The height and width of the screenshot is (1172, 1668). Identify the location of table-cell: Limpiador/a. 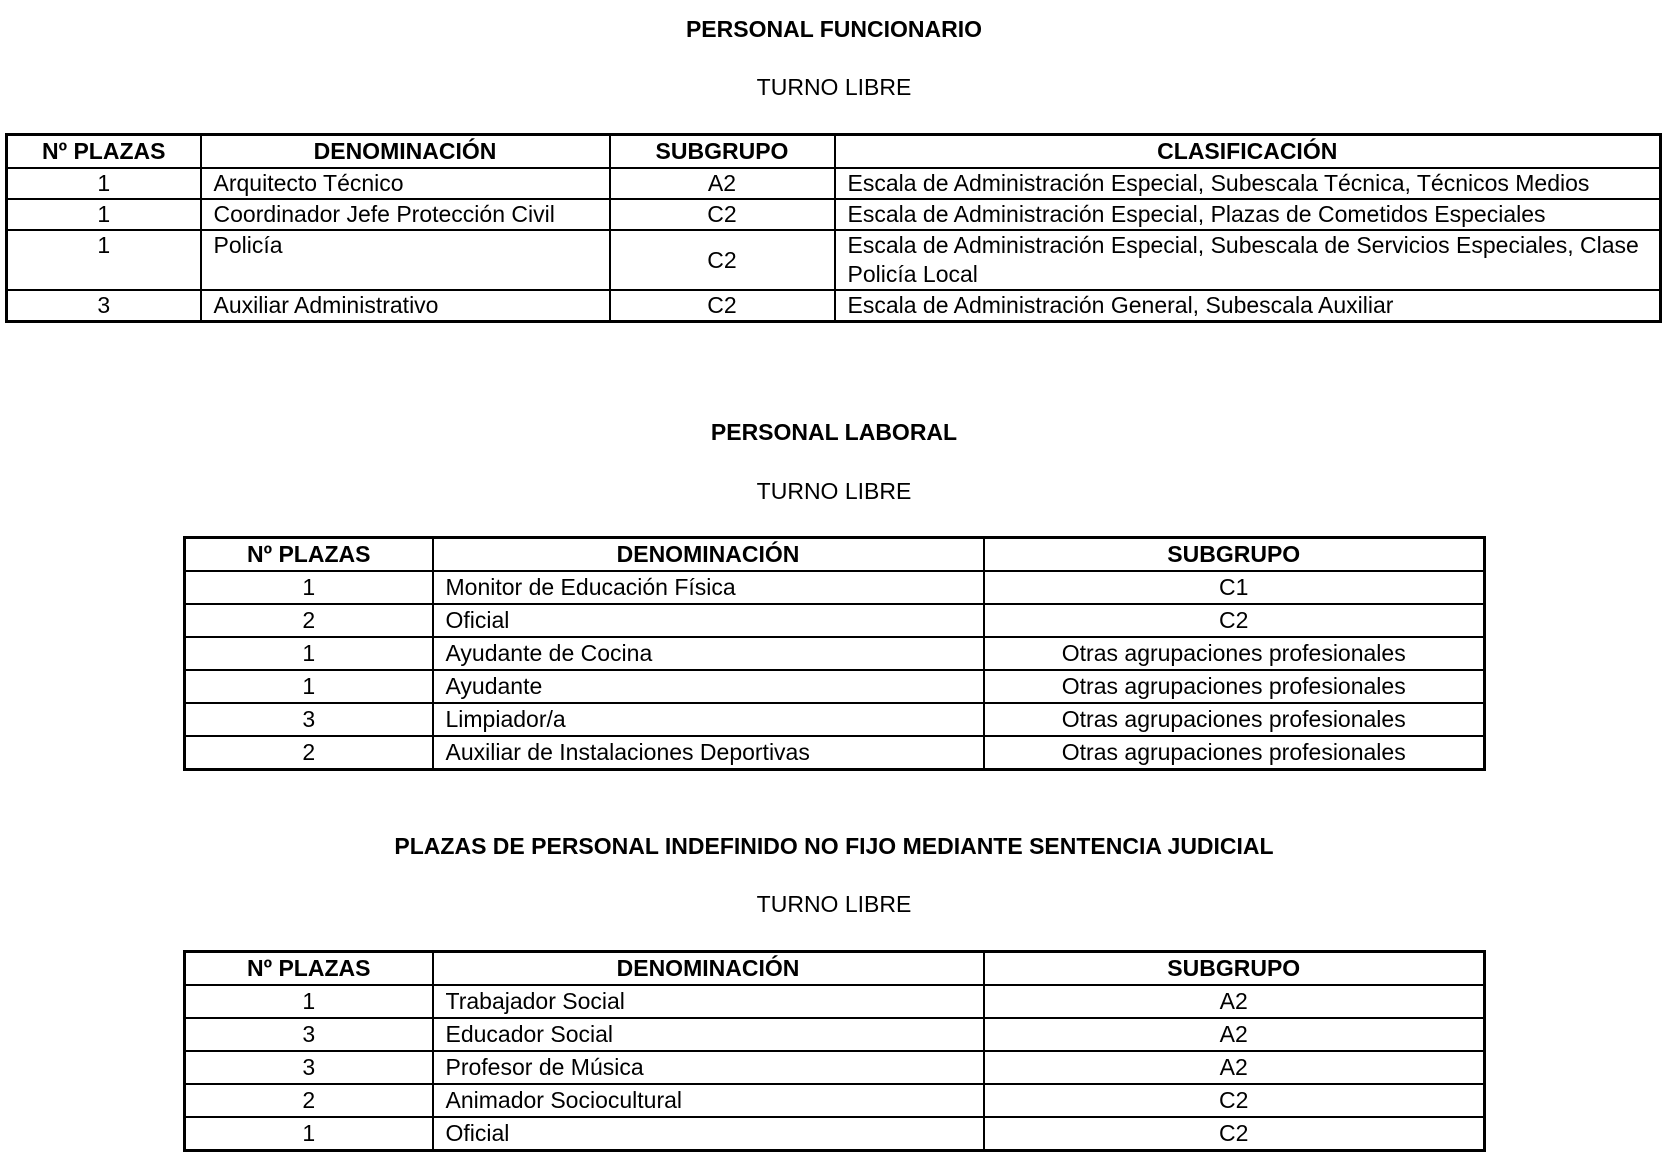
(708, 719).